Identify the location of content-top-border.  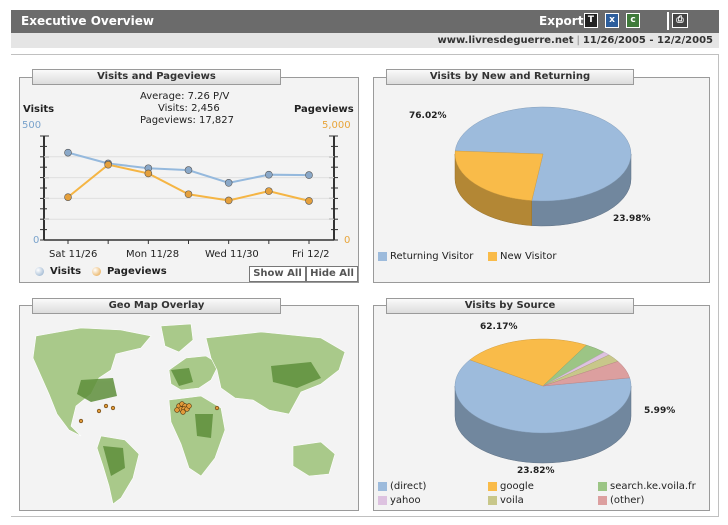
(365, 54).